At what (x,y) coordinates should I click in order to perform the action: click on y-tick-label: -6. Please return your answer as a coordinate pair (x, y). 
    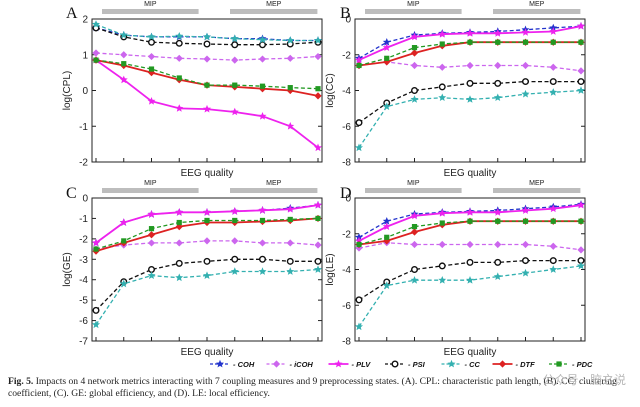
    Looking at the image, I should click on (346, 127).